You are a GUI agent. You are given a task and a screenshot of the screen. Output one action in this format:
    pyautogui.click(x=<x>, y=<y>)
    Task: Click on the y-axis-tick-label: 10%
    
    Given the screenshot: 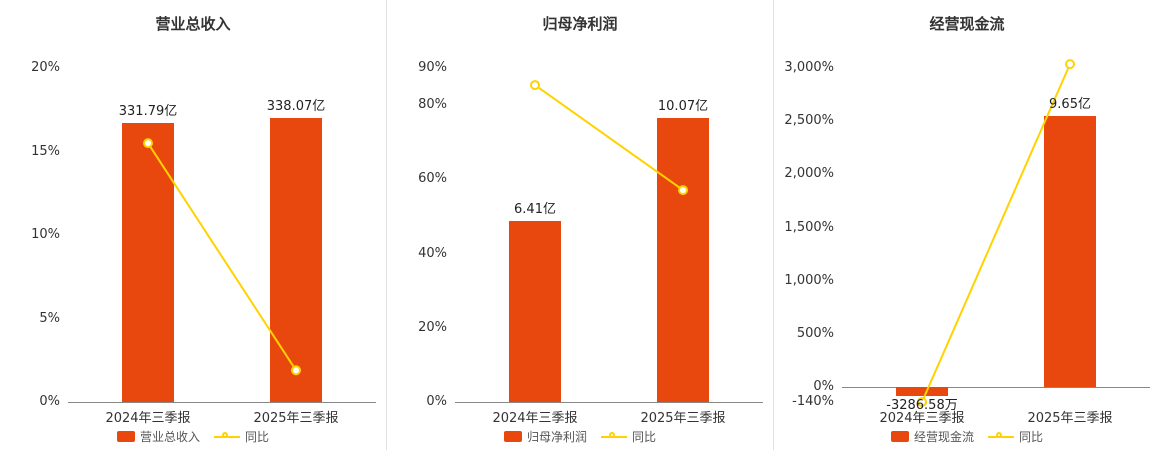 What is the action you would take?
    pyautogui.click(x=45, y=234)
    